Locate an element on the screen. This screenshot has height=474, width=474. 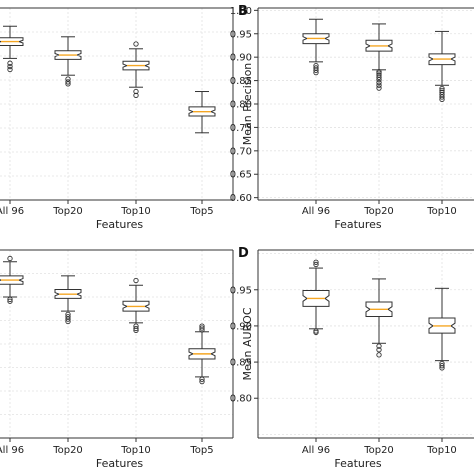
y-tick-label: 1.00 is located at coordinates (241, 11).